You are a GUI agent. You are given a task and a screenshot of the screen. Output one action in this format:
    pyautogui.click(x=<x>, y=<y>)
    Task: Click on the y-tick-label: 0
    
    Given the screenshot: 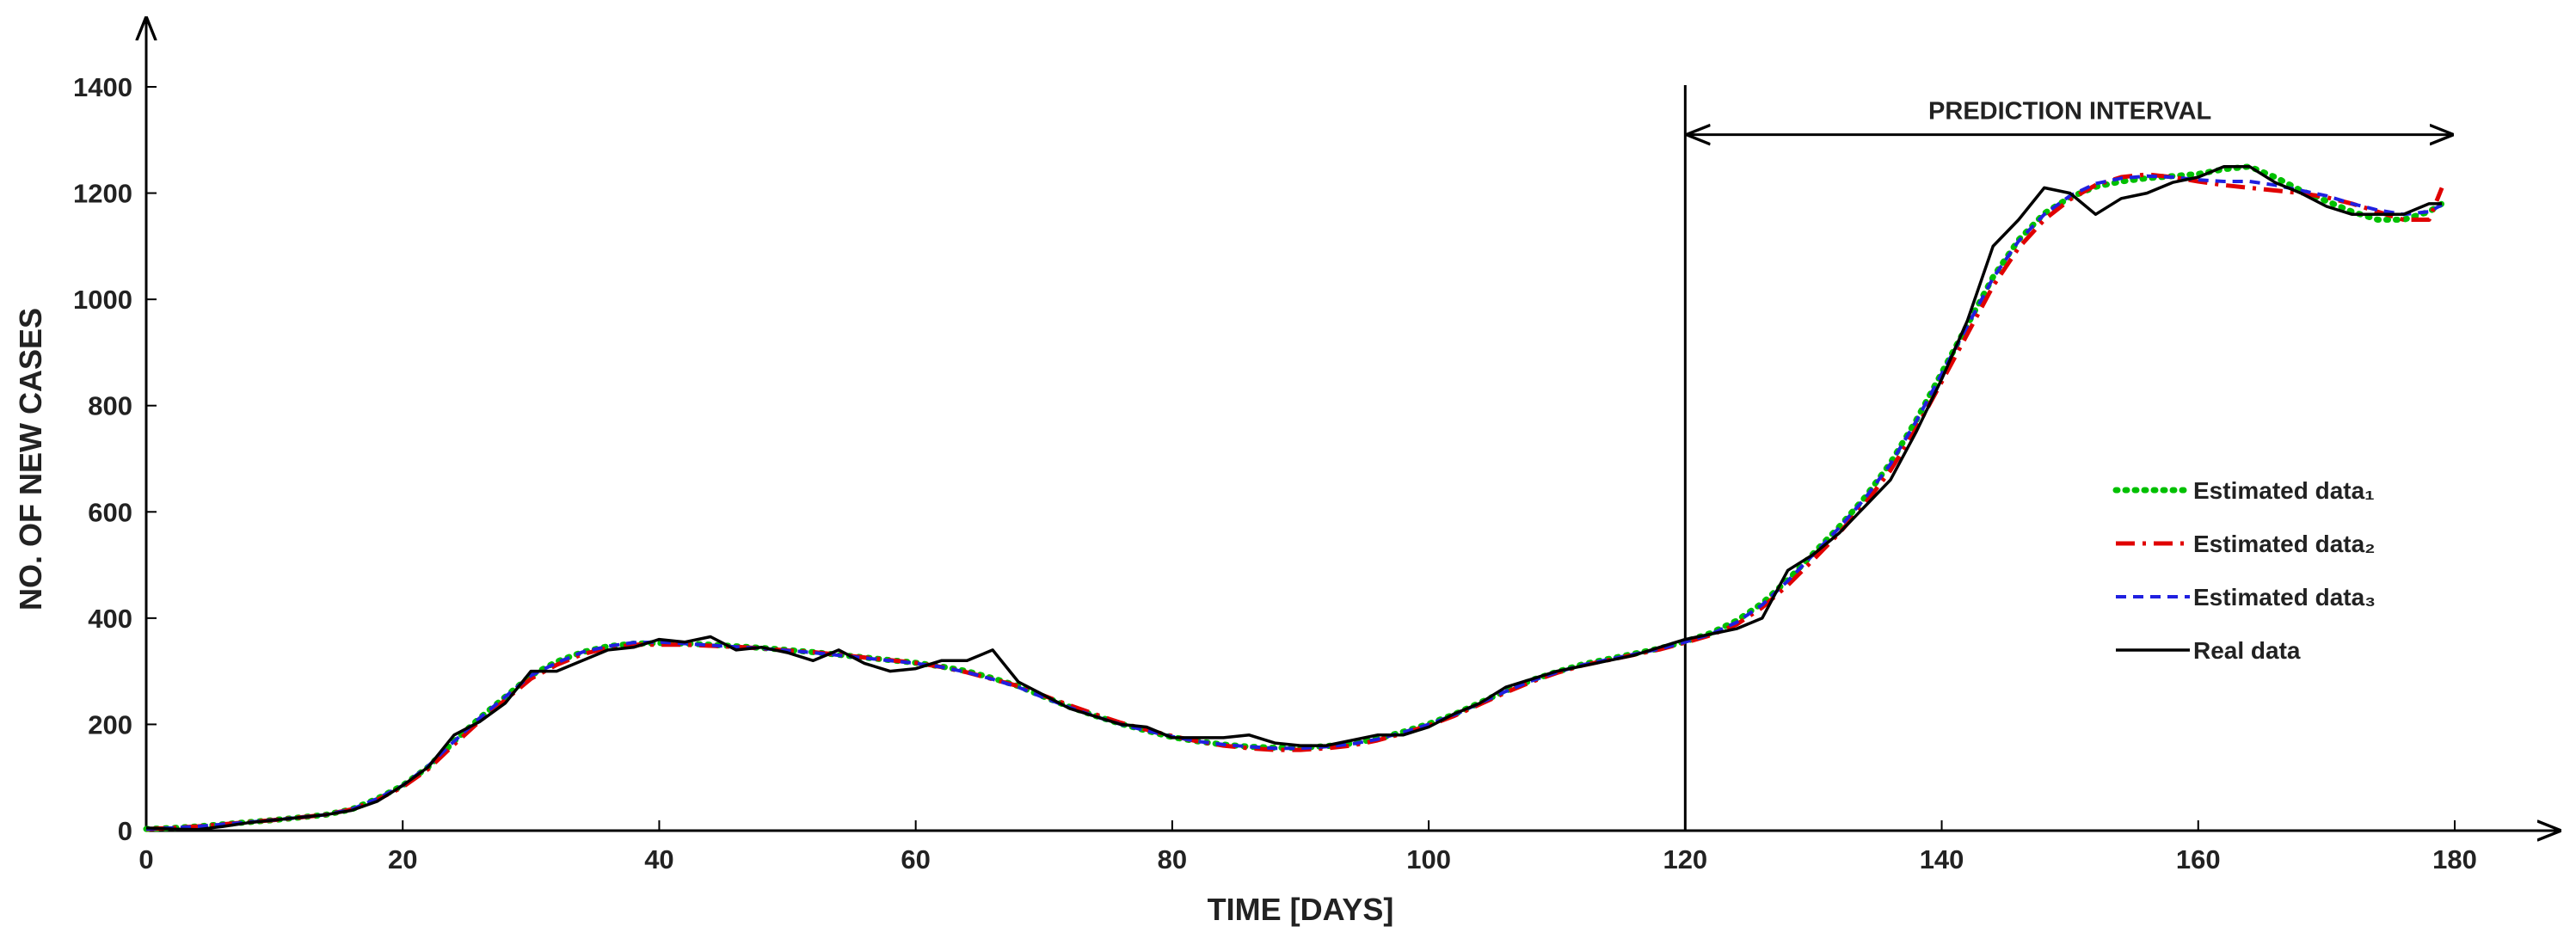 What is the action you would take?
    pyautogui.click(x=125, y=831)
    